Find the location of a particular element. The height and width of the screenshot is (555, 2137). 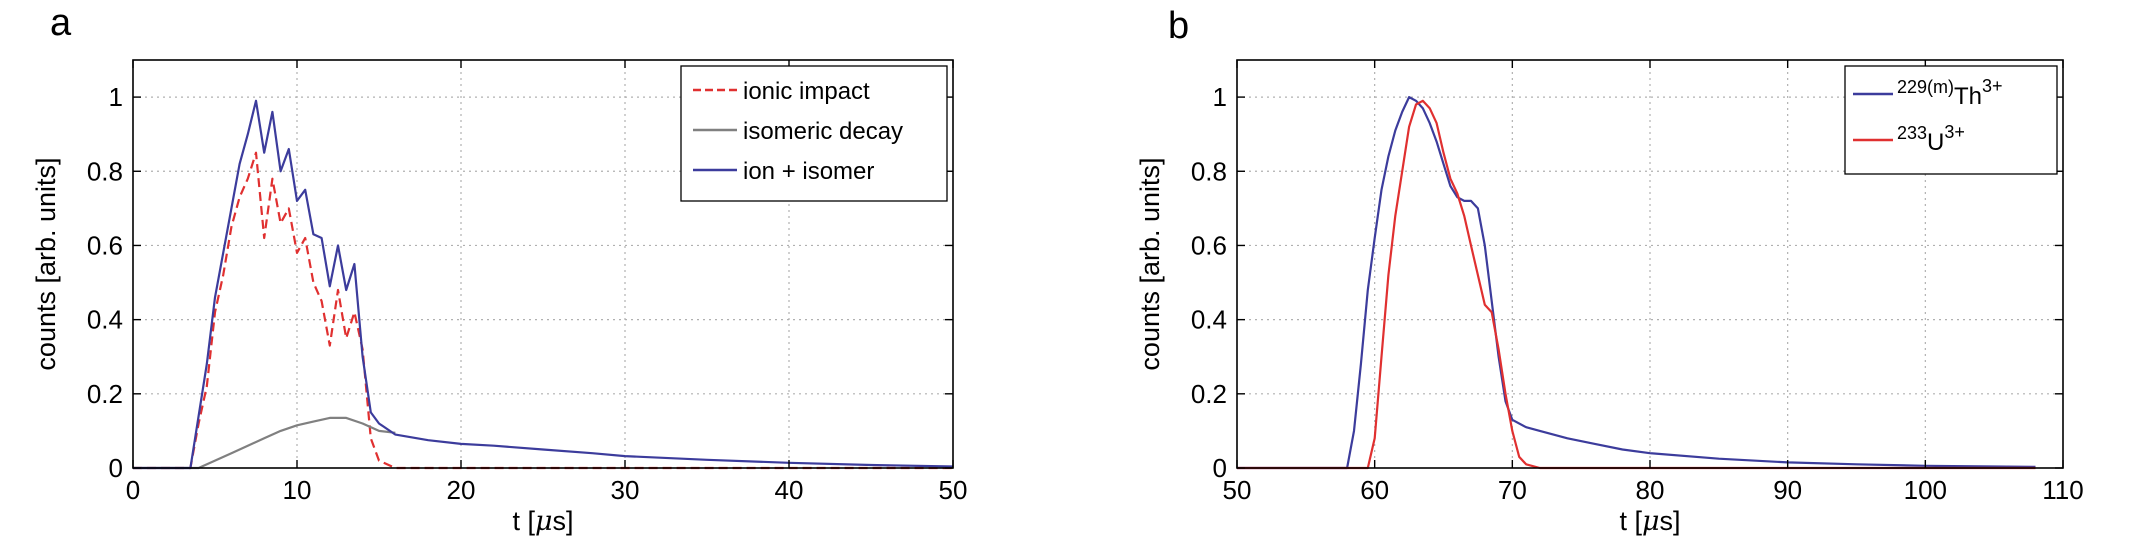

x-tick-label: 70 is located at coordinates (1512, 490).